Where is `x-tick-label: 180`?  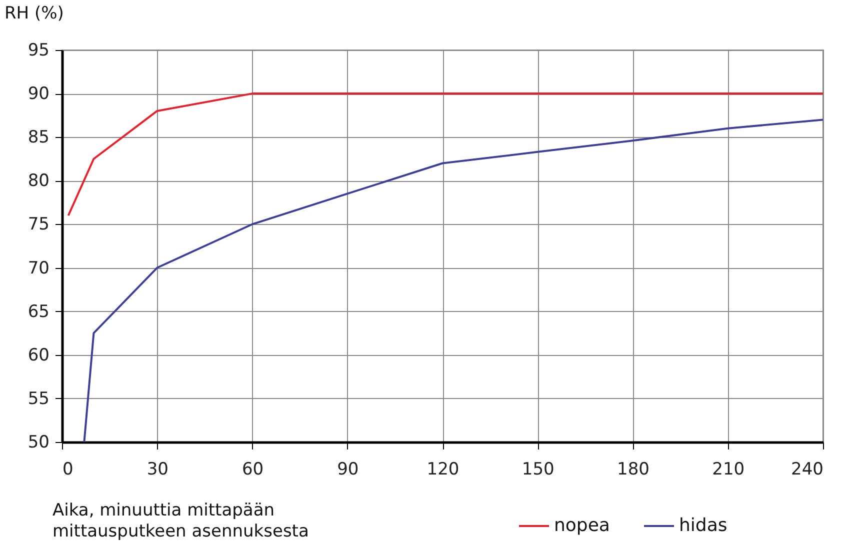 x-tick-label: 180 is located at coordinates (633, 470).